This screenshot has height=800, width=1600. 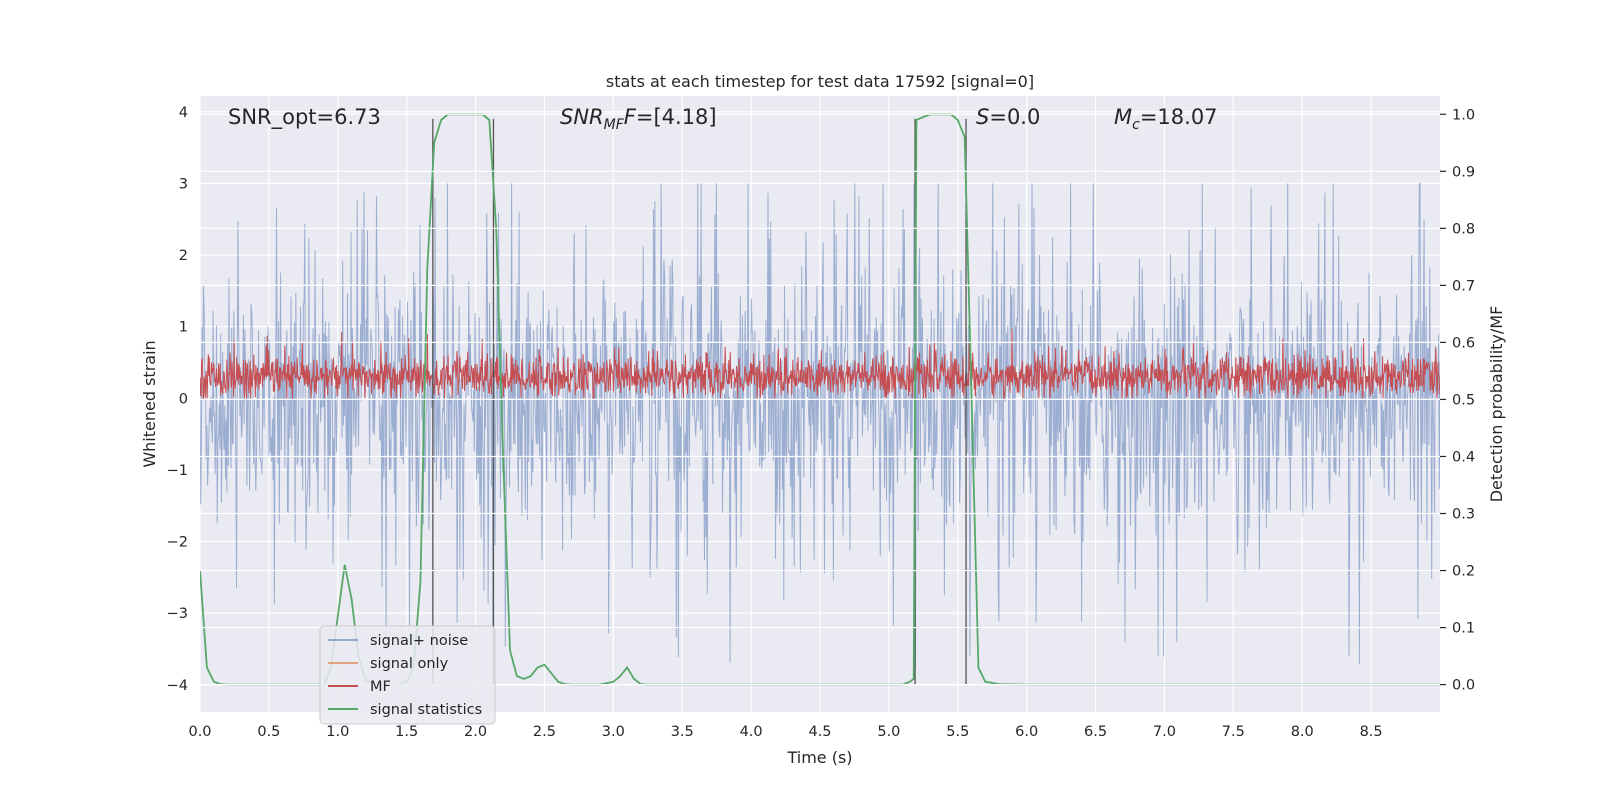 I want to click on y-right-tick-label: 0.6, so click(x=1463, y=343).